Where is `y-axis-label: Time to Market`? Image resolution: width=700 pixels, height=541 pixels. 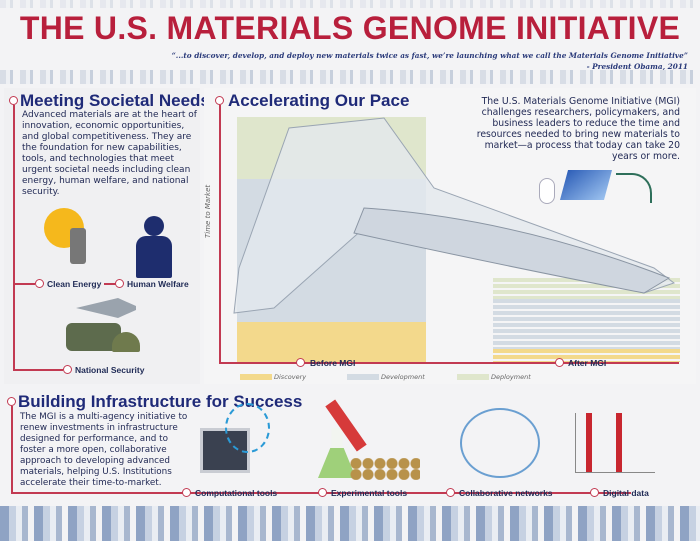
y-axis-label: Time to Market is located at coordinates (208, 211).